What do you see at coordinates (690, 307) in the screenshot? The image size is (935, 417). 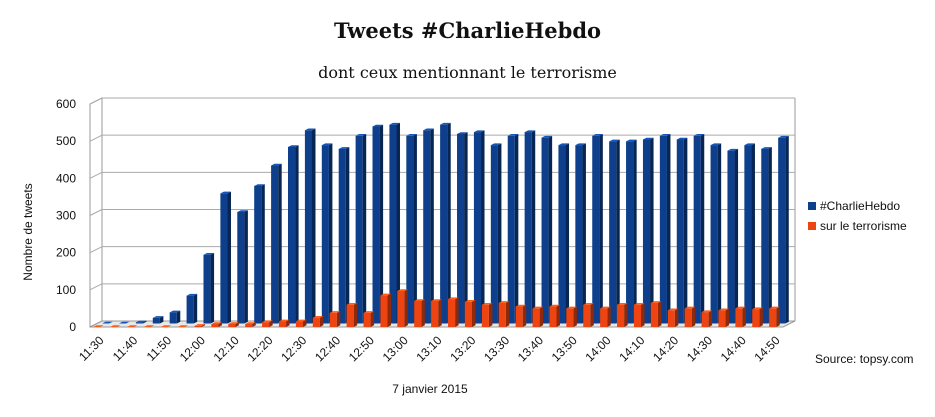 I see `bar-terrorisme-35-top` at bounding box center [690, 307].